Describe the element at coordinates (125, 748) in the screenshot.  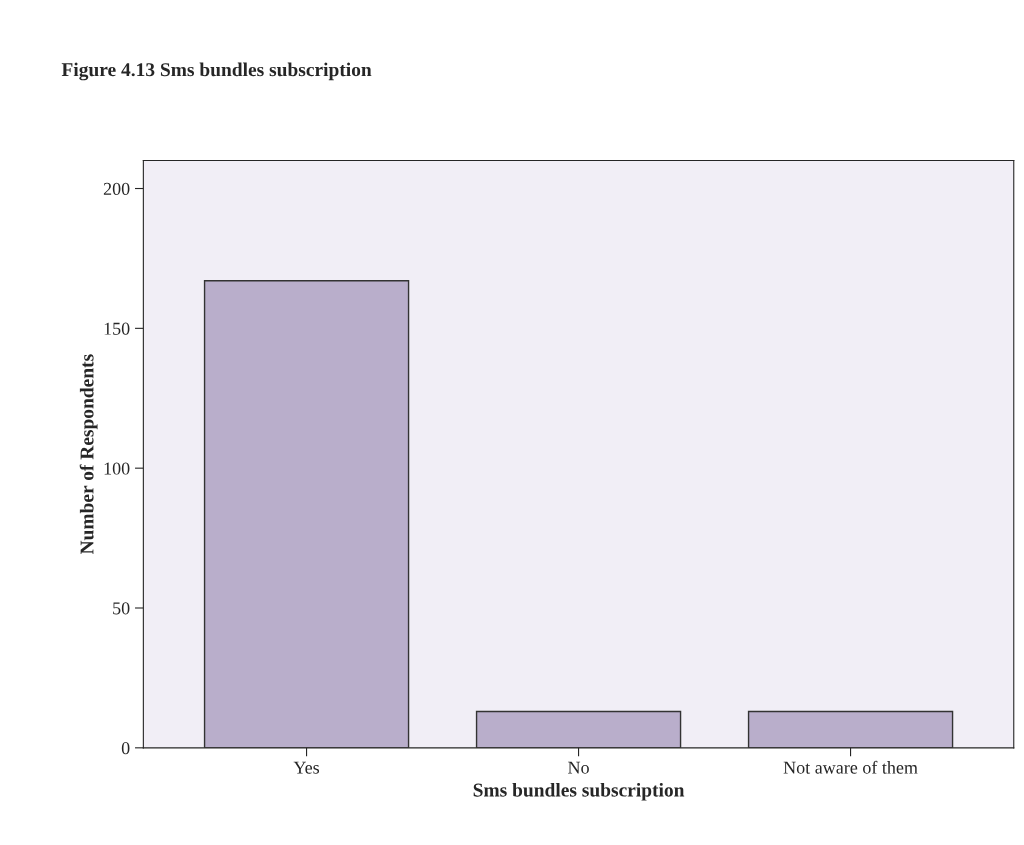
I see `y-tick-label: 0` at that location.